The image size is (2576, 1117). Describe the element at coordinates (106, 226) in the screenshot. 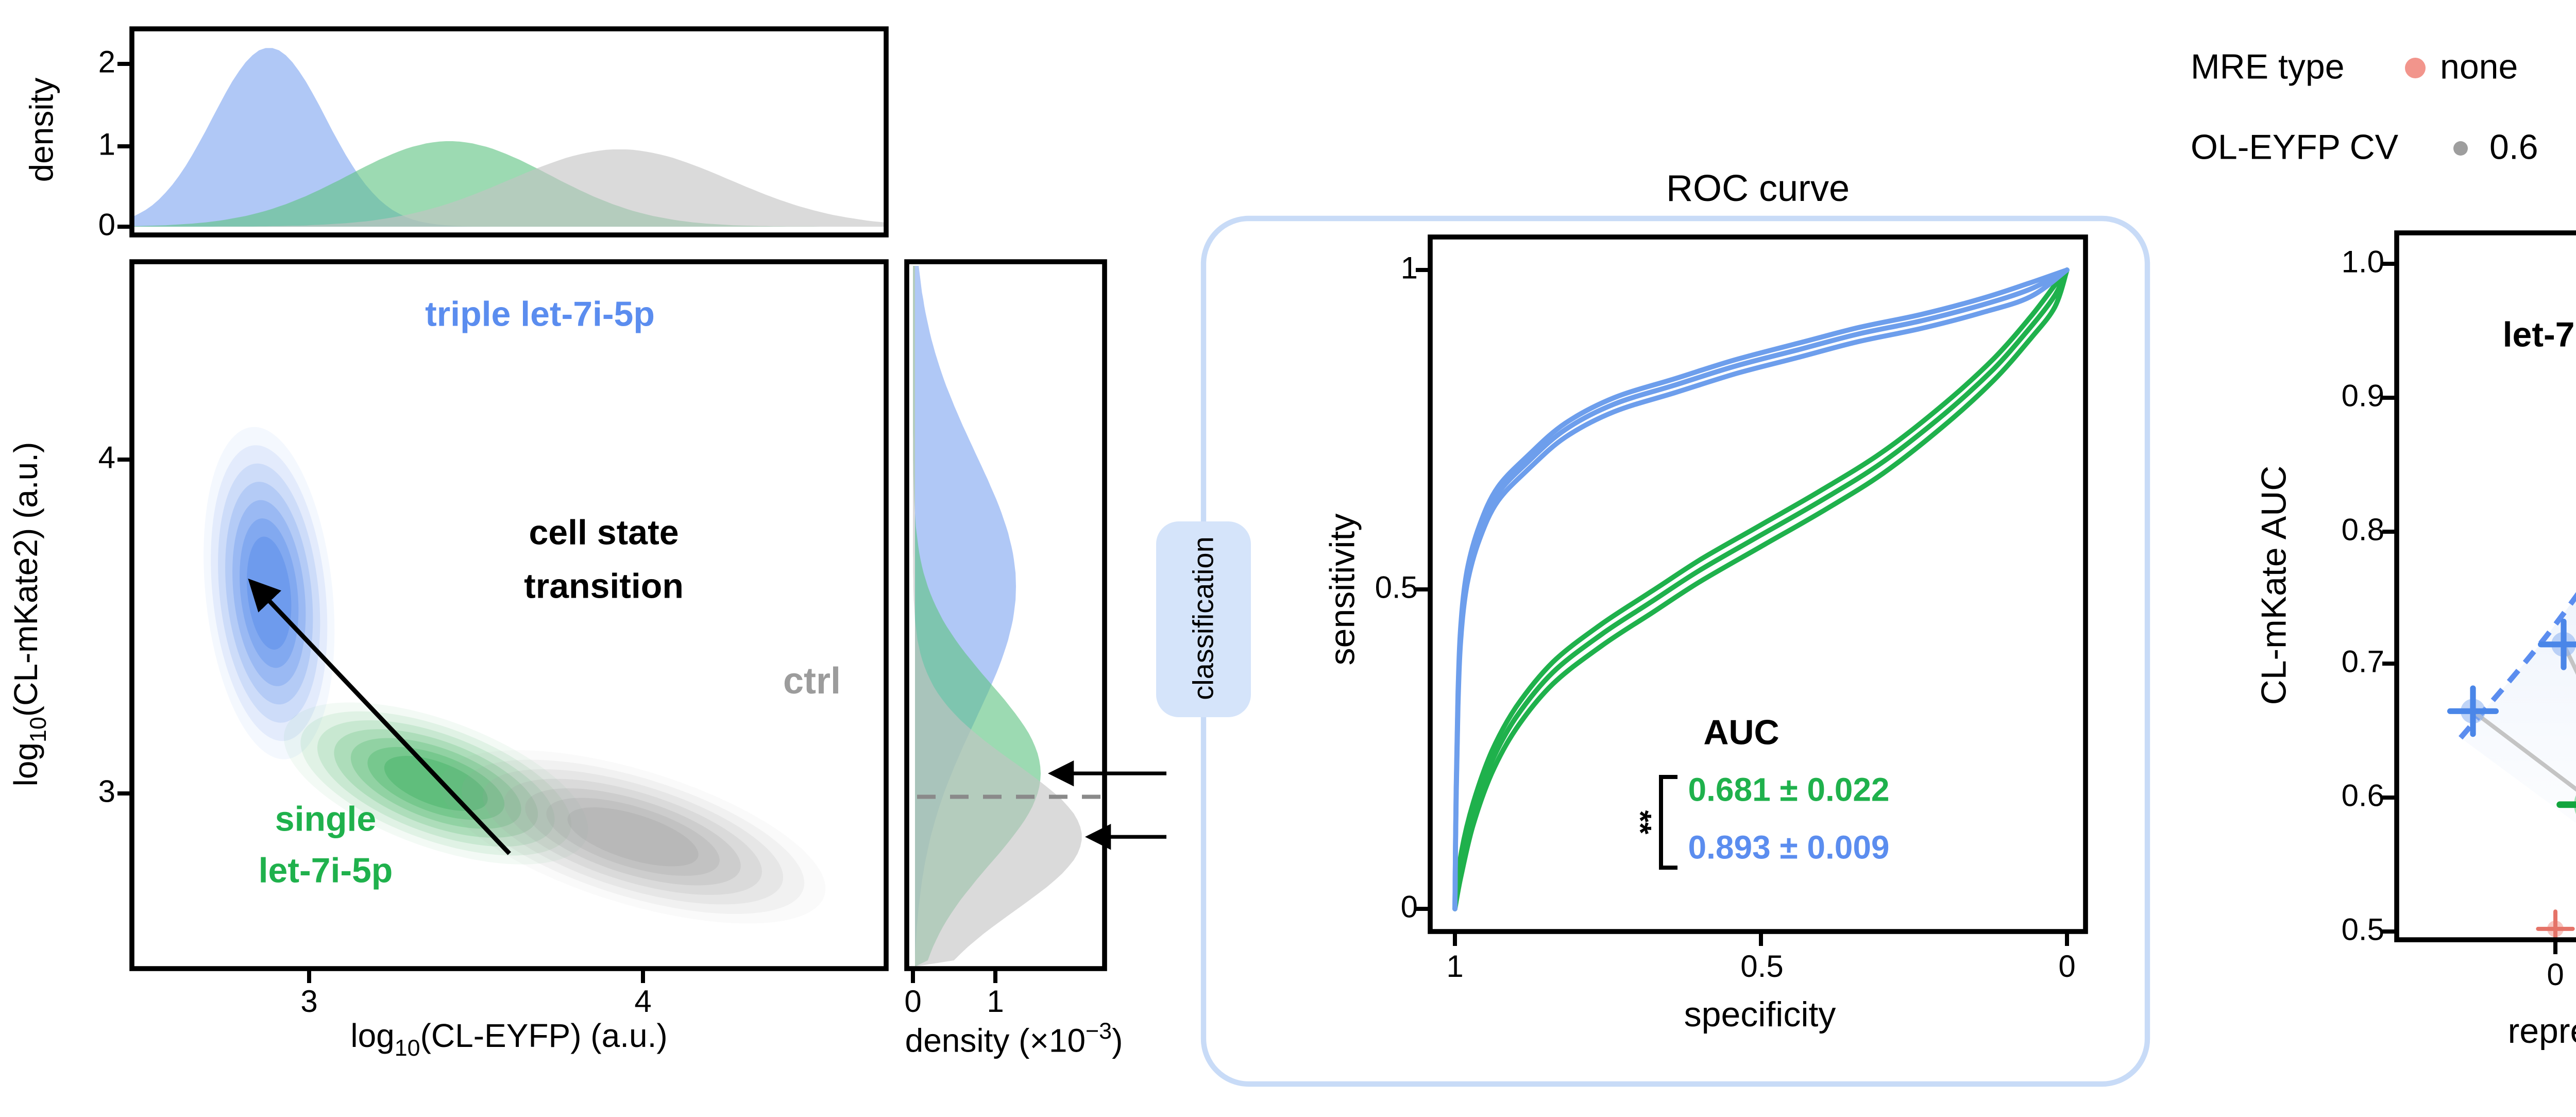

I see `top-marginal-ytick: 0` at that location.